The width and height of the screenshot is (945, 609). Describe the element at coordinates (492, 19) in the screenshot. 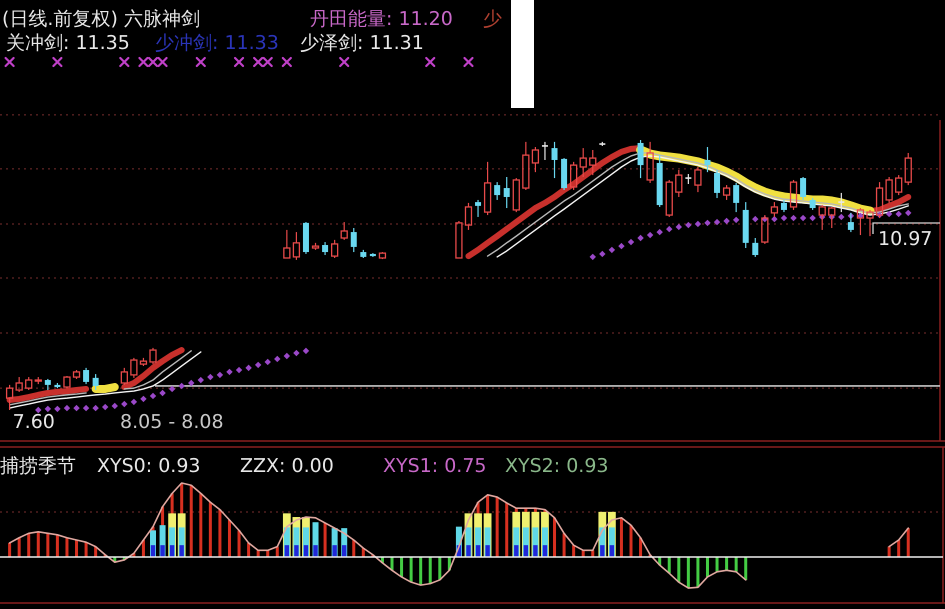

I see `text: 少` at that location.